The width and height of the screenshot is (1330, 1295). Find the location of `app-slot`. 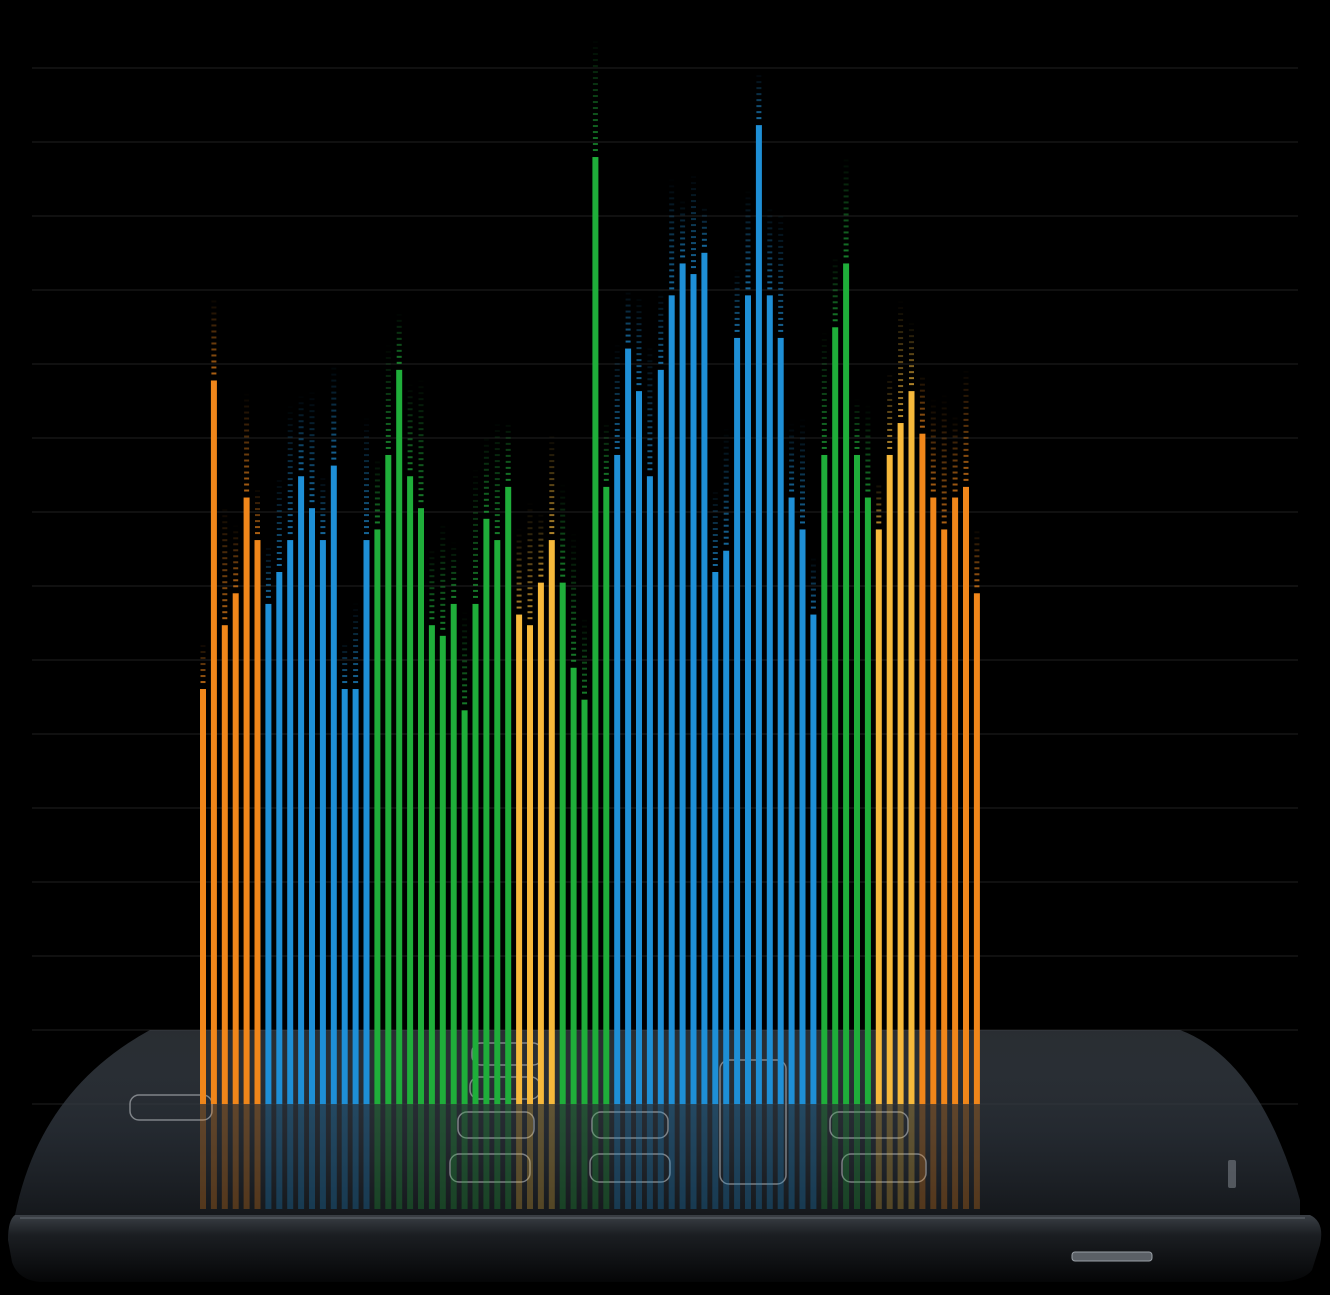

app-slot is located at coordinates (496, 1125).